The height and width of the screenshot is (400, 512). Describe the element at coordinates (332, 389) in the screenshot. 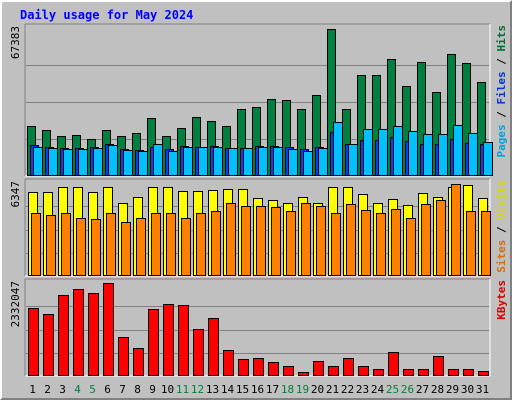

I see `day-label-21: 21` at that location.